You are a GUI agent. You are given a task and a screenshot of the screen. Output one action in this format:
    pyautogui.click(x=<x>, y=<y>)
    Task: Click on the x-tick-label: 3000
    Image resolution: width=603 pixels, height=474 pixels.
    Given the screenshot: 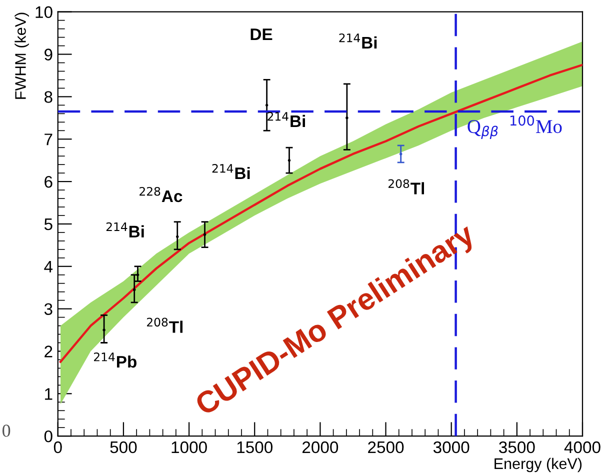 What is the action you would take?
    pyautogui.click(x=451, y=447)
    